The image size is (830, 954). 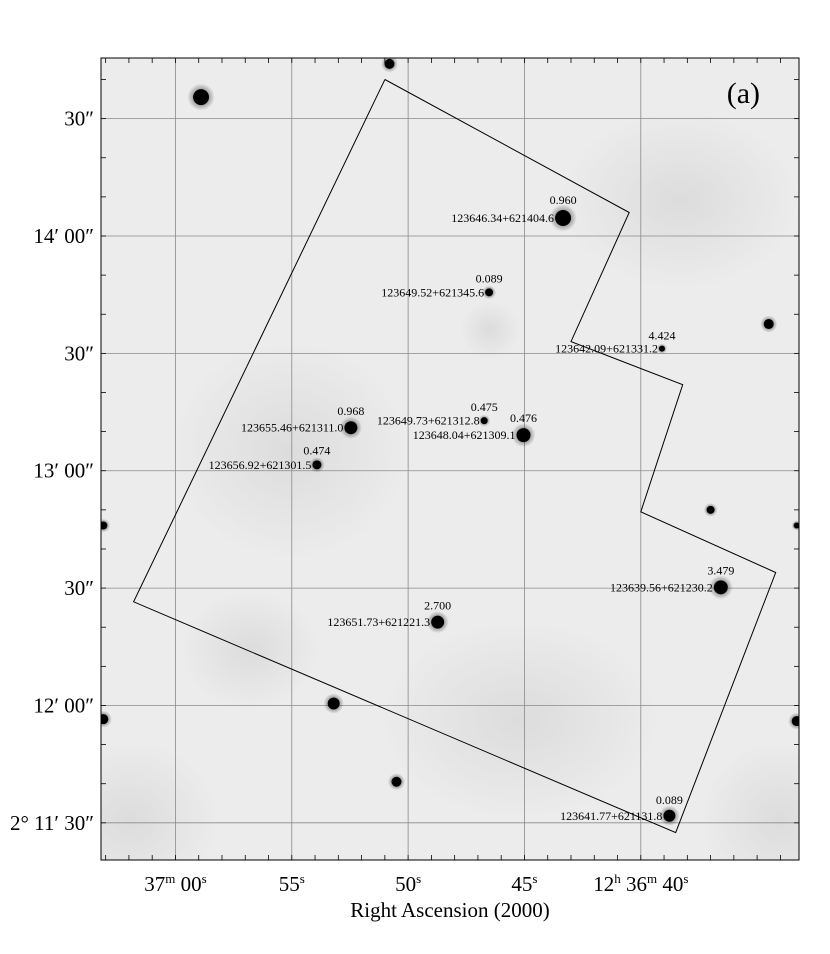 I want to click on labeled-source: 123649.52+621345.60.089, so click(x=441, y=285).